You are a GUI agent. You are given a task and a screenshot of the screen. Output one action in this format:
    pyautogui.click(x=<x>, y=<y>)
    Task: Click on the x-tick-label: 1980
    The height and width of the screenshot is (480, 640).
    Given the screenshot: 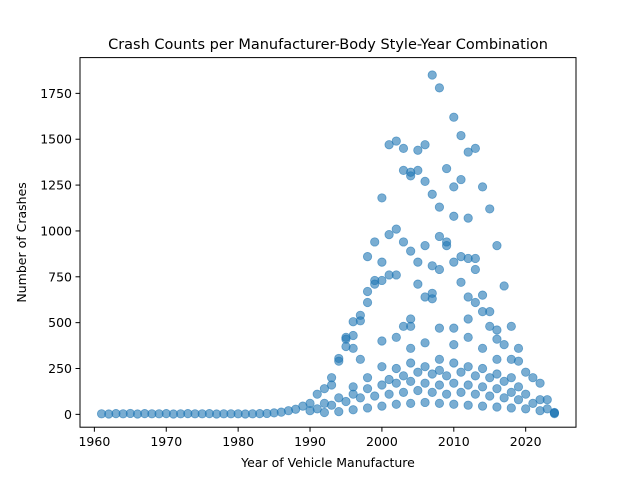 What is the action you would take?
    pyautogui.click(x=238, y=441)
    